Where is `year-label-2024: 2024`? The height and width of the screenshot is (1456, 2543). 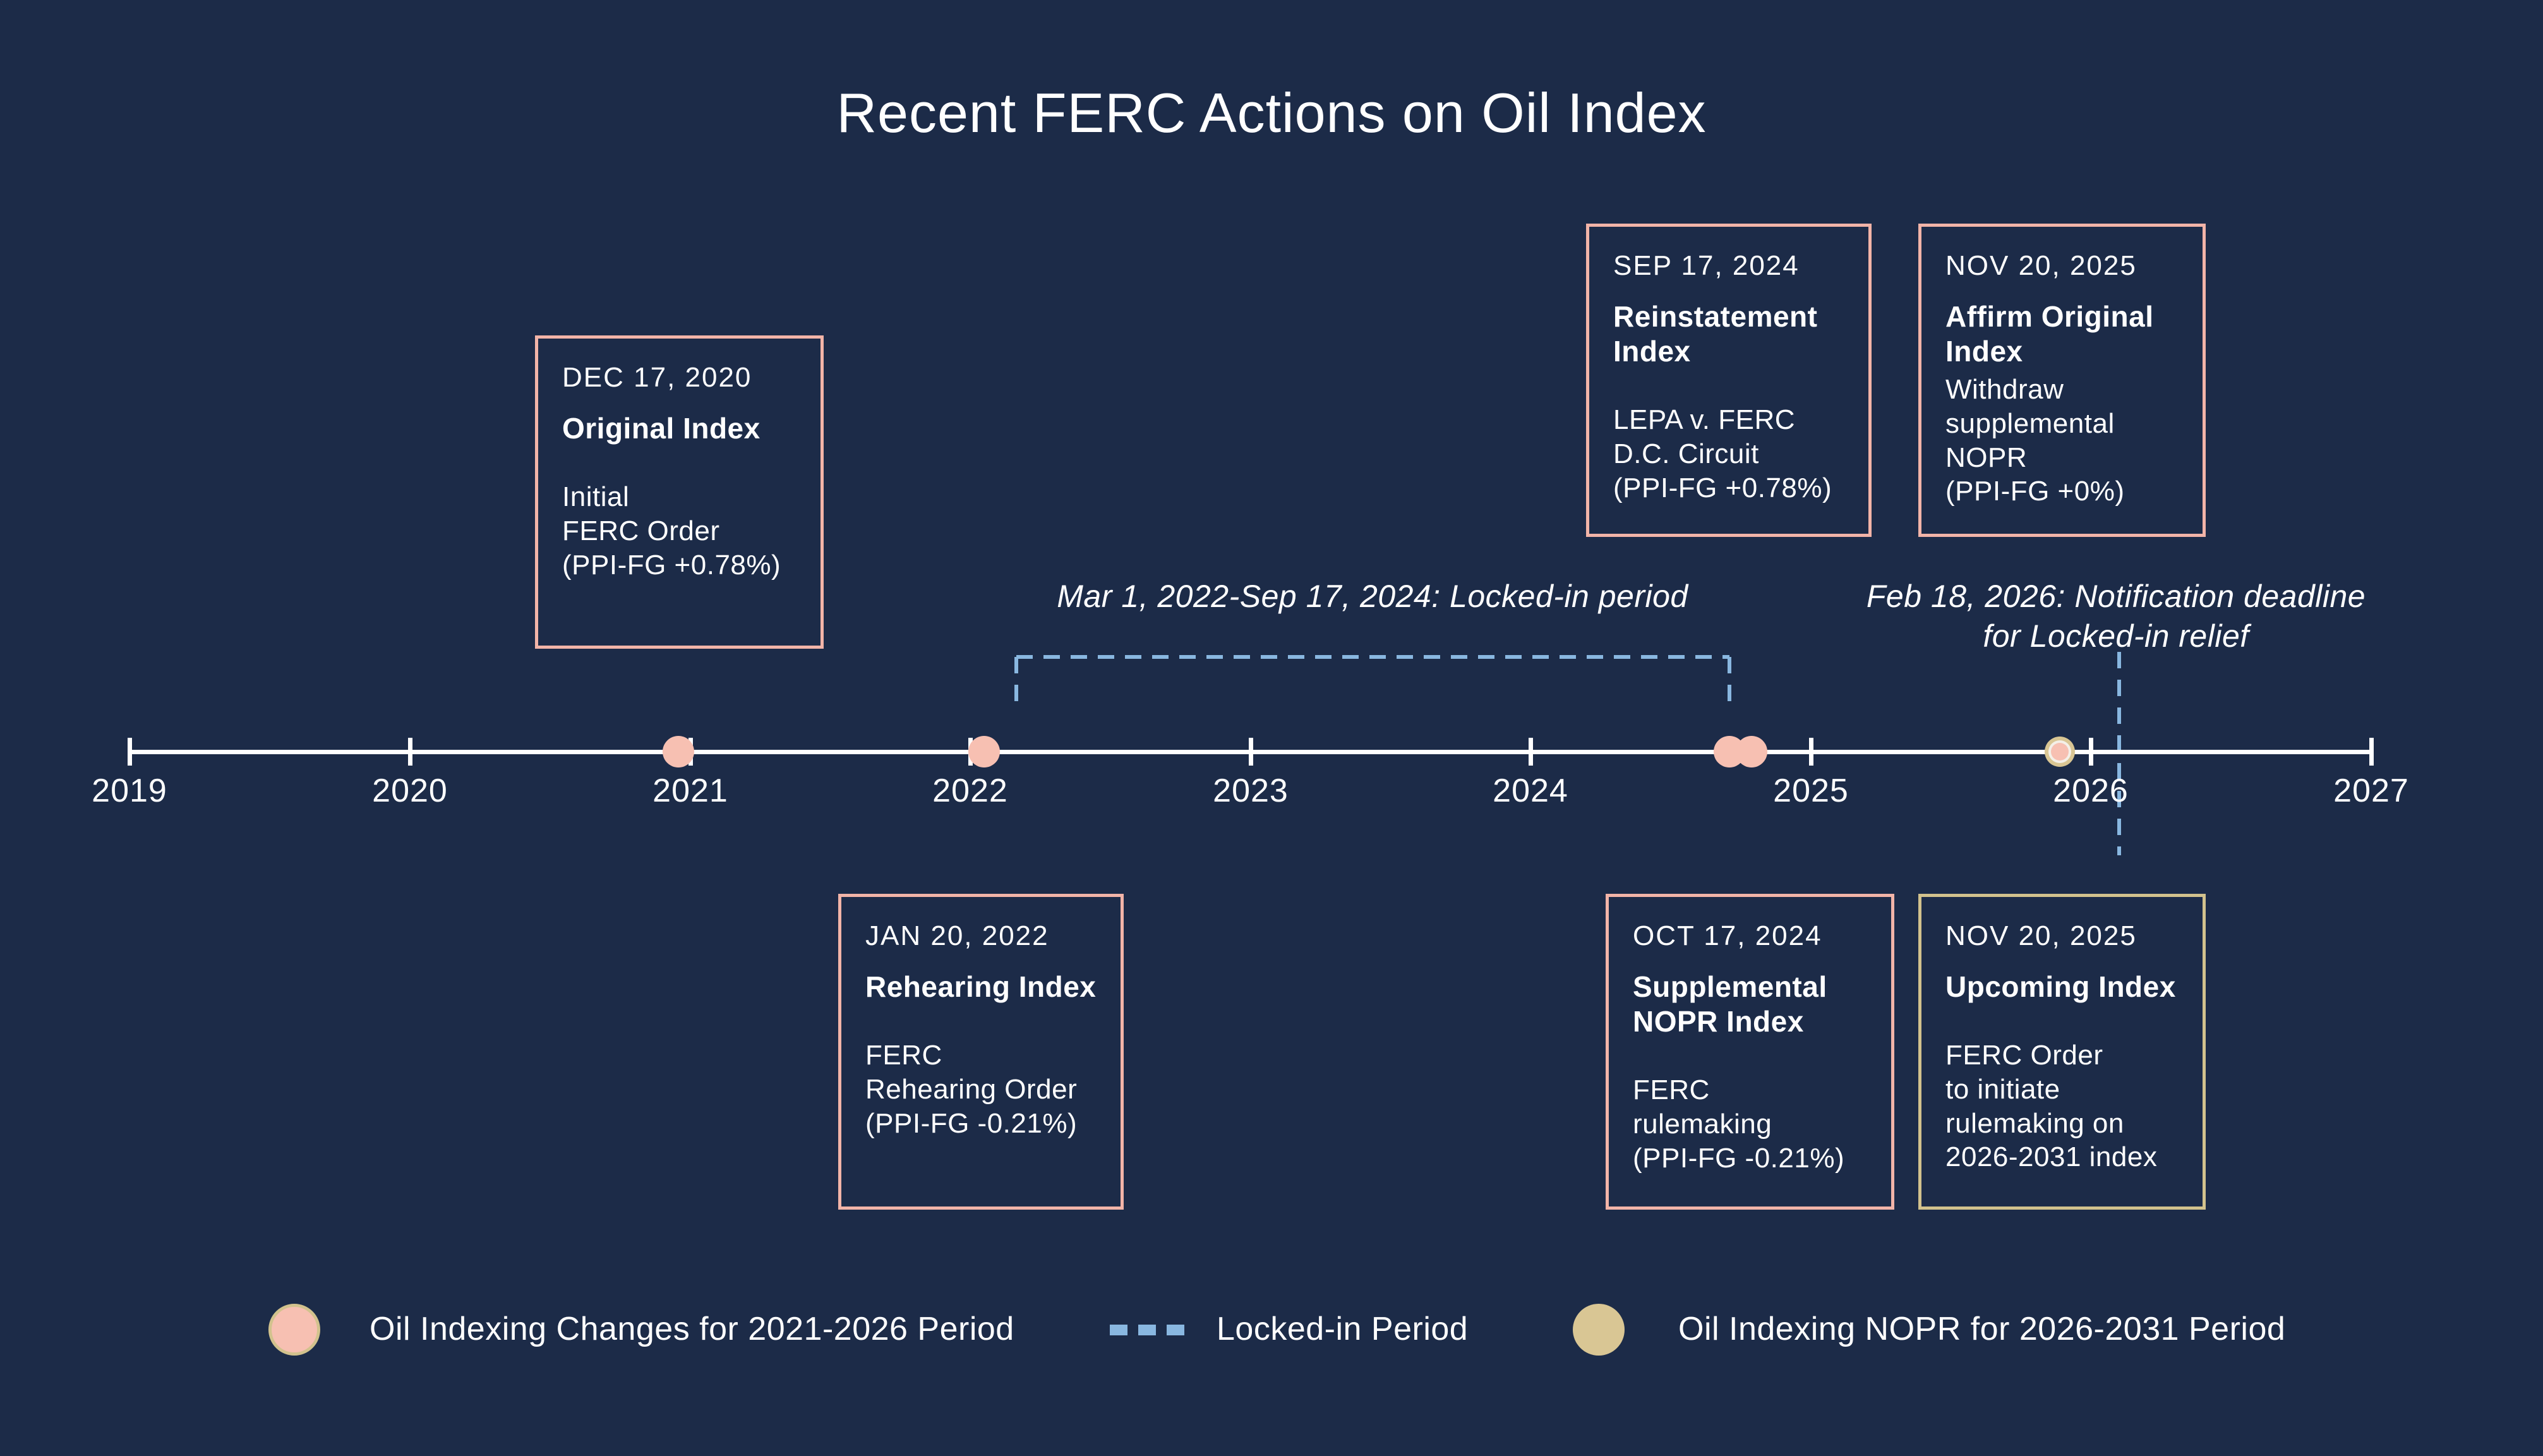
year-label-2024: 2024 is located at coordinates (1531, 791).